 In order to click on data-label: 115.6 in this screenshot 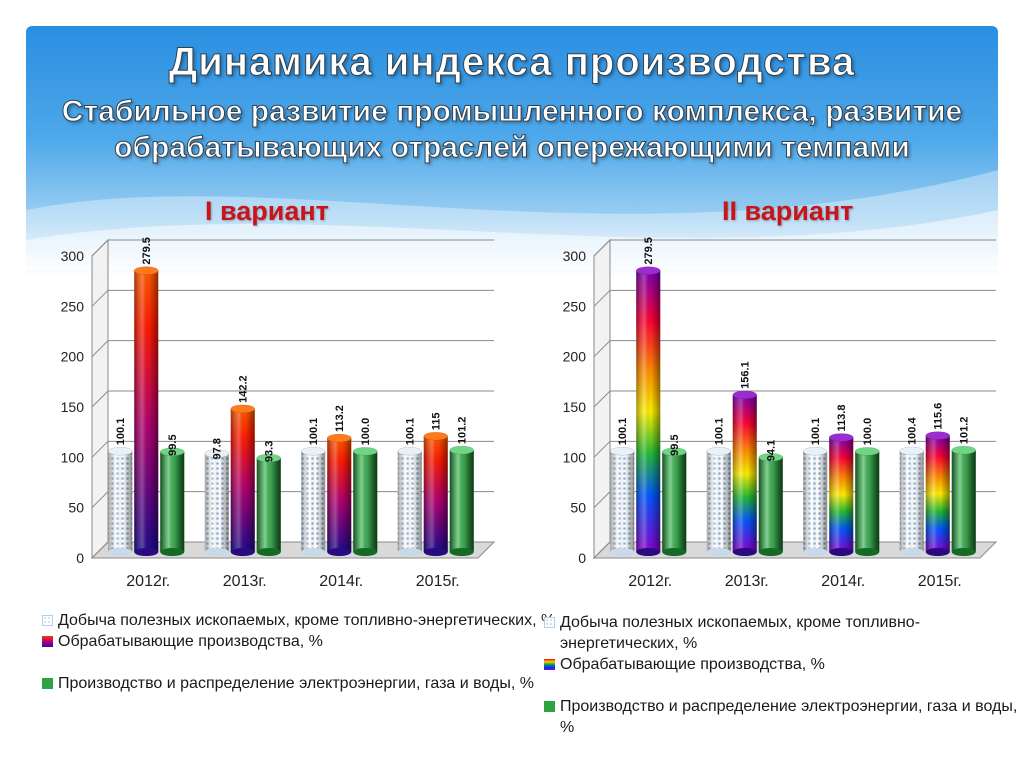, I will do `click(939, 416)`.